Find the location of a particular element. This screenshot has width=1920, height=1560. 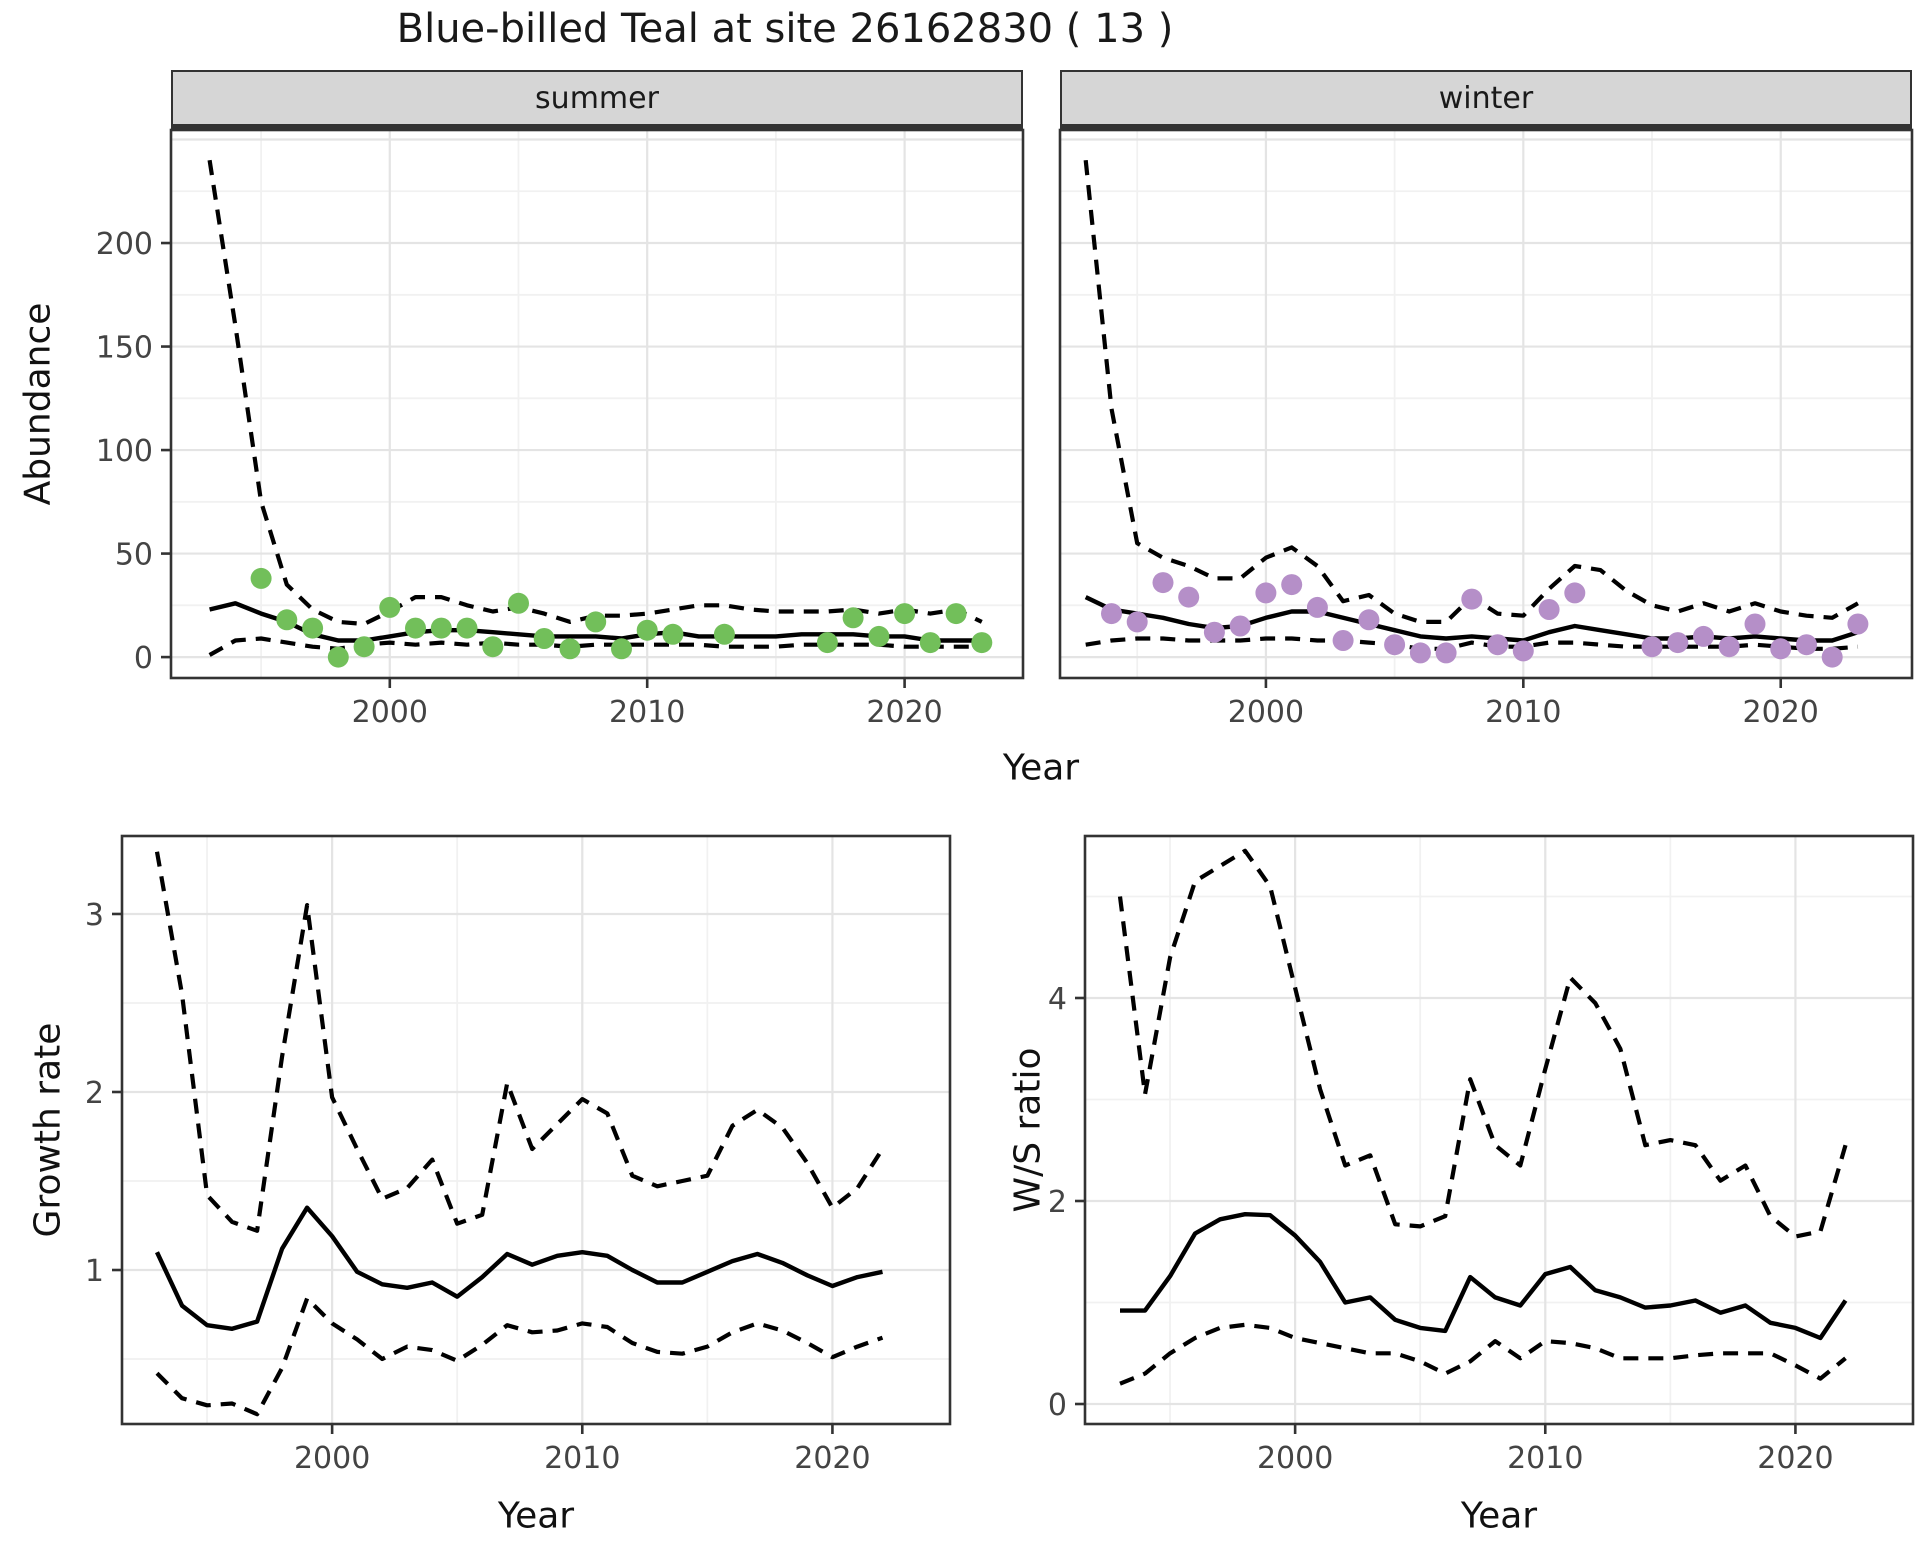

y-tick-label: 150 is located at coordinates (124, 348).